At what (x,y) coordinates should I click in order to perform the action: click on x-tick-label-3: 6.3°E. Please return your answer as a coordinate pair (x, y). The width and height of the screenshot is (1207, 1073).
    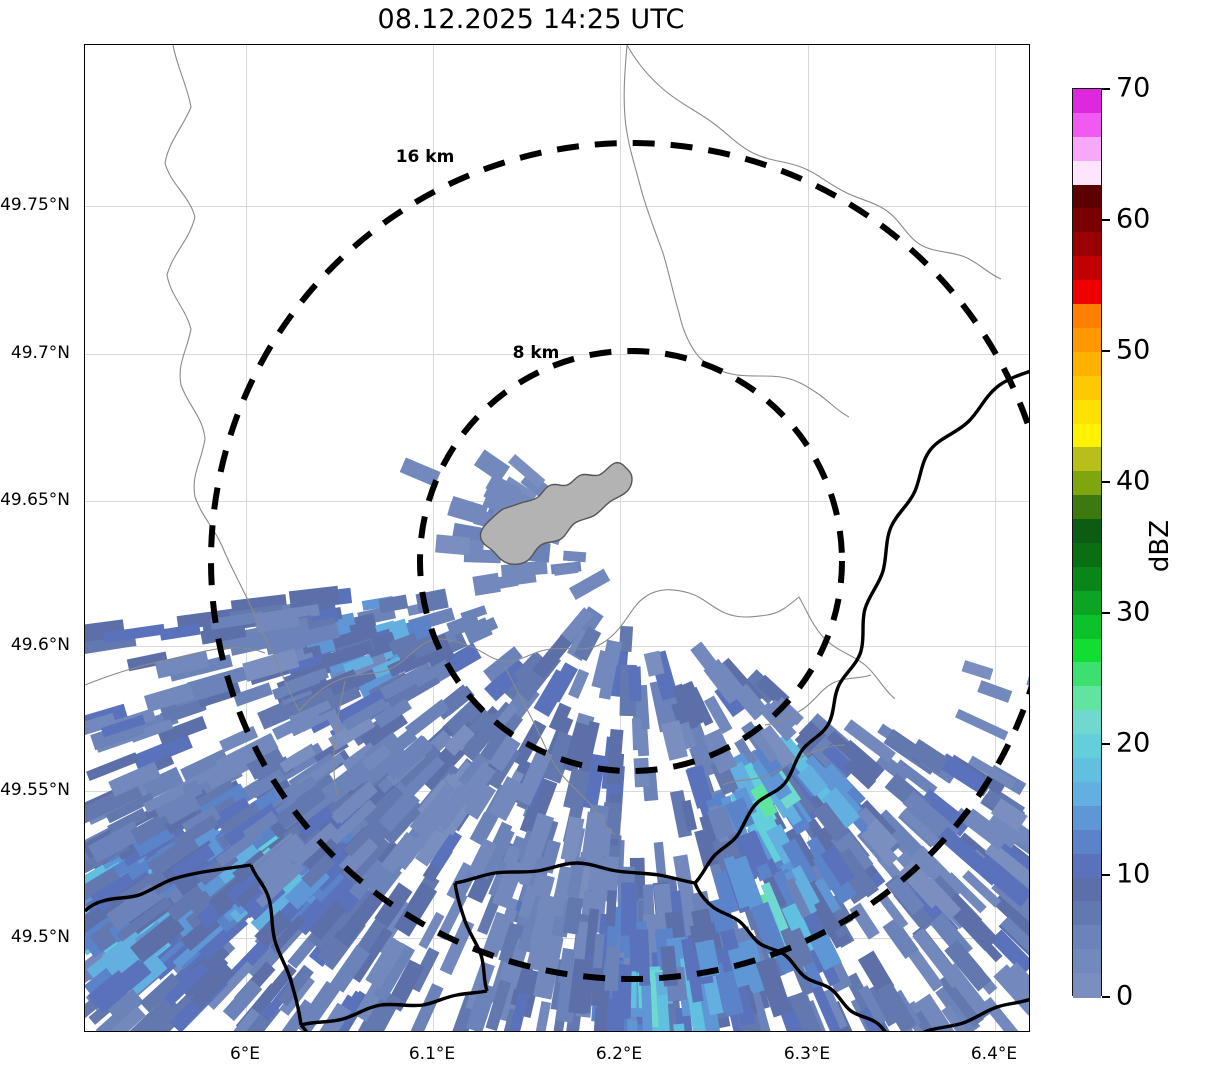
    Looking at the image, I should click on (807, 1054).